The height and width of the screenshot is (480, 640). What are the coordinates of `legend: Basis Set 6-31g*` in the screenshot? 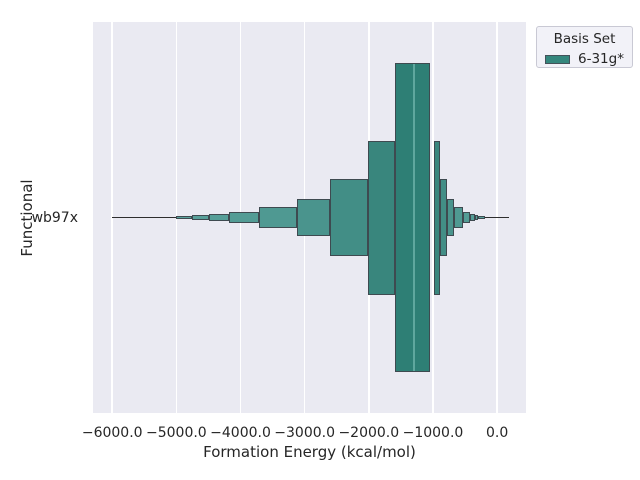 It's located at (584, 47).